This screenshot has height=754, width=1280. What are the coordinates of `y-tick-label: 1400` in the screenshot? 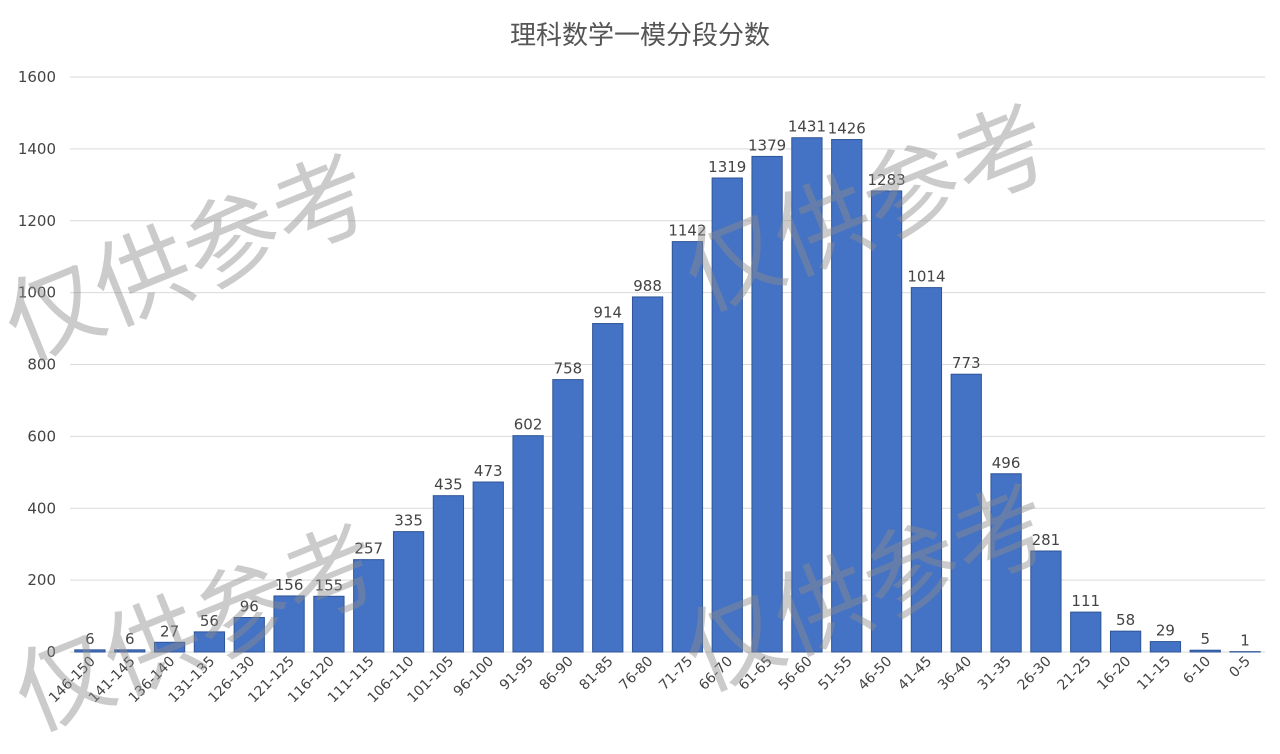 It's located at (37, 149).